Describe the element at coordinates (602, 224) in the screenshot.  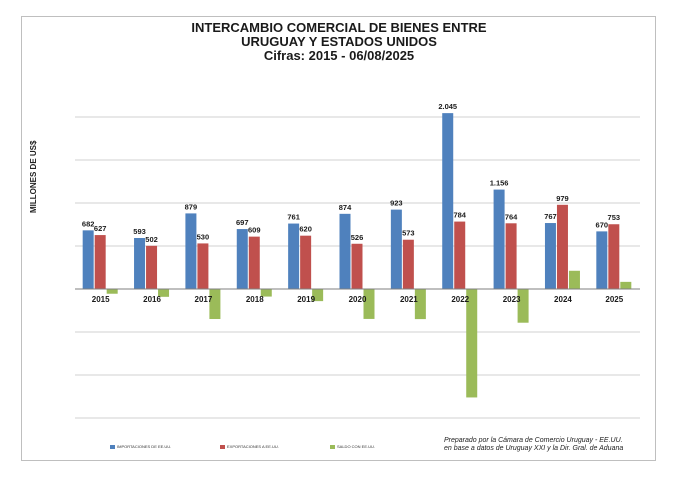
I see `data-label: 670` at that location.